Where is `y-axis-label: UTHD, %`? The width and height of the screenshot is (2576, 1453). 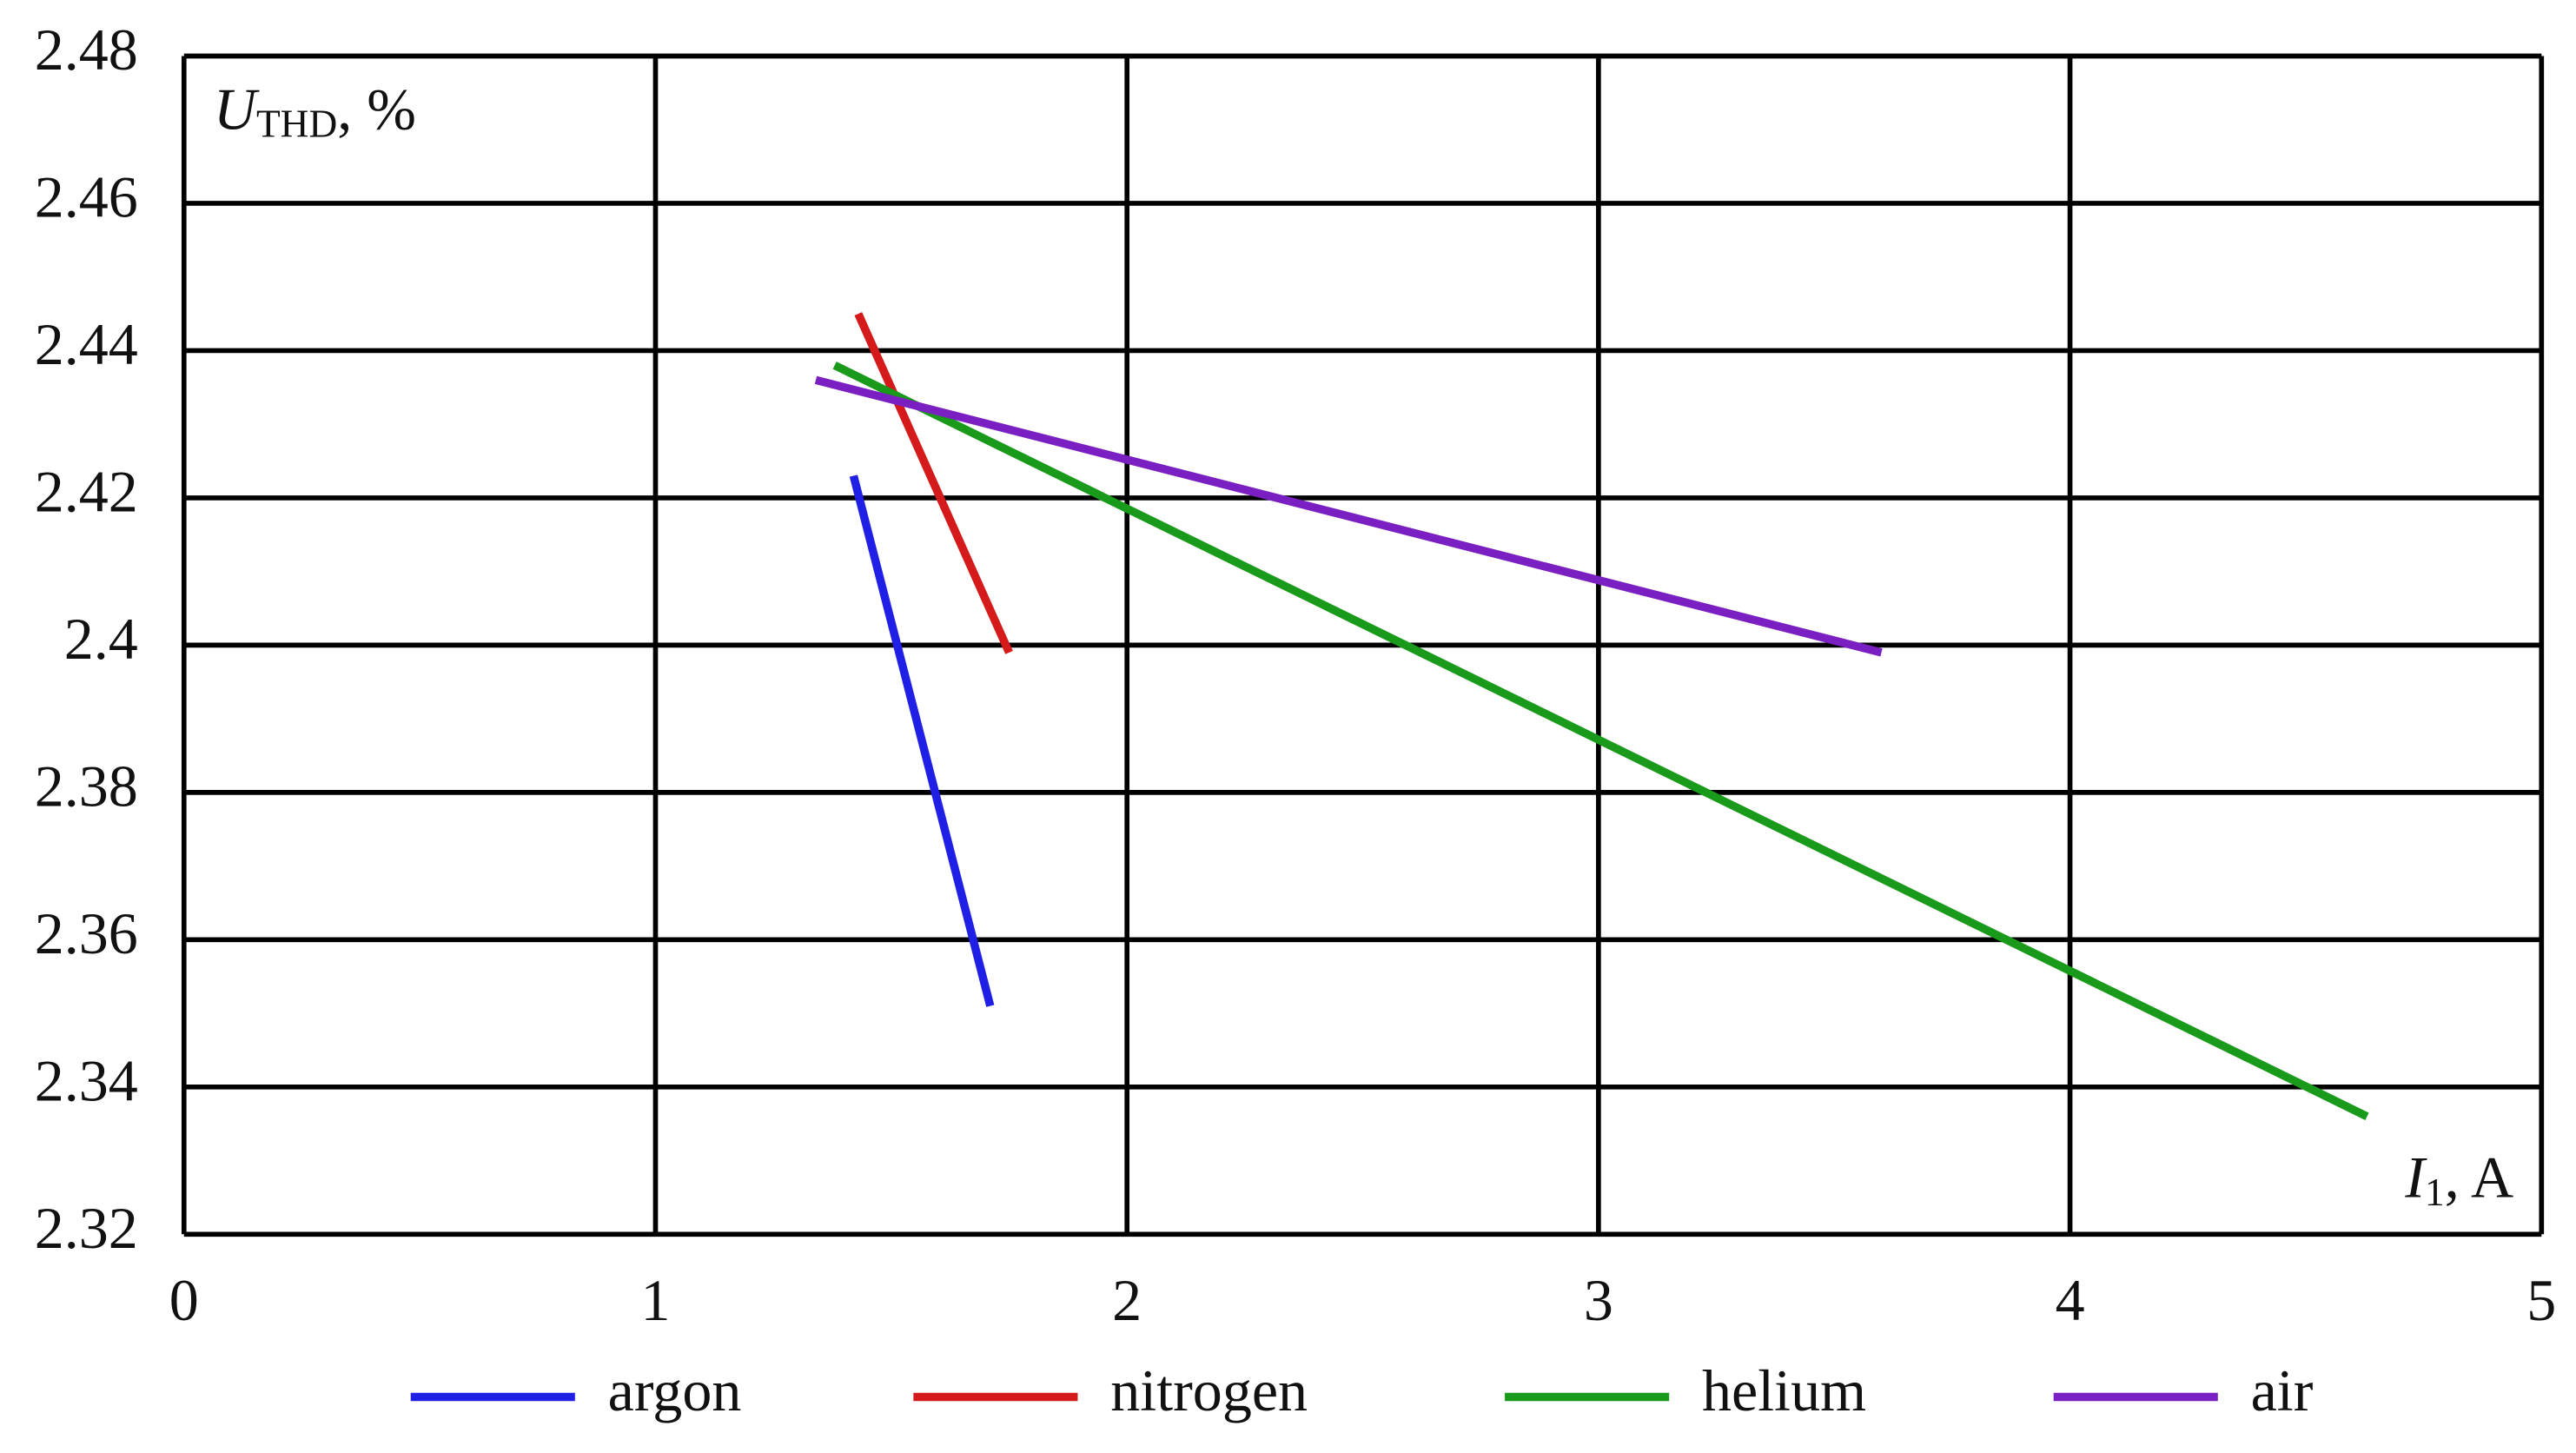 y-axis-label: UTHD, % is located at coordinates (315, 111).